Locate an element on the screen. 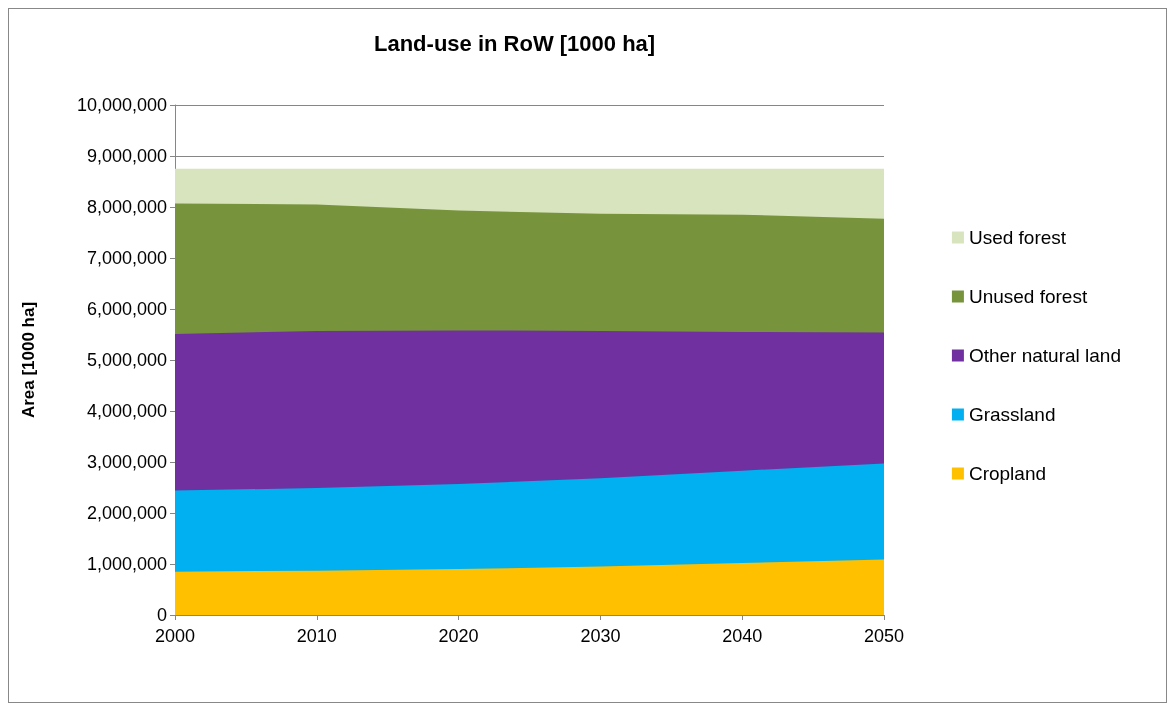  y-tick-label: 2,000,000 is located at coordinates (126, 513).